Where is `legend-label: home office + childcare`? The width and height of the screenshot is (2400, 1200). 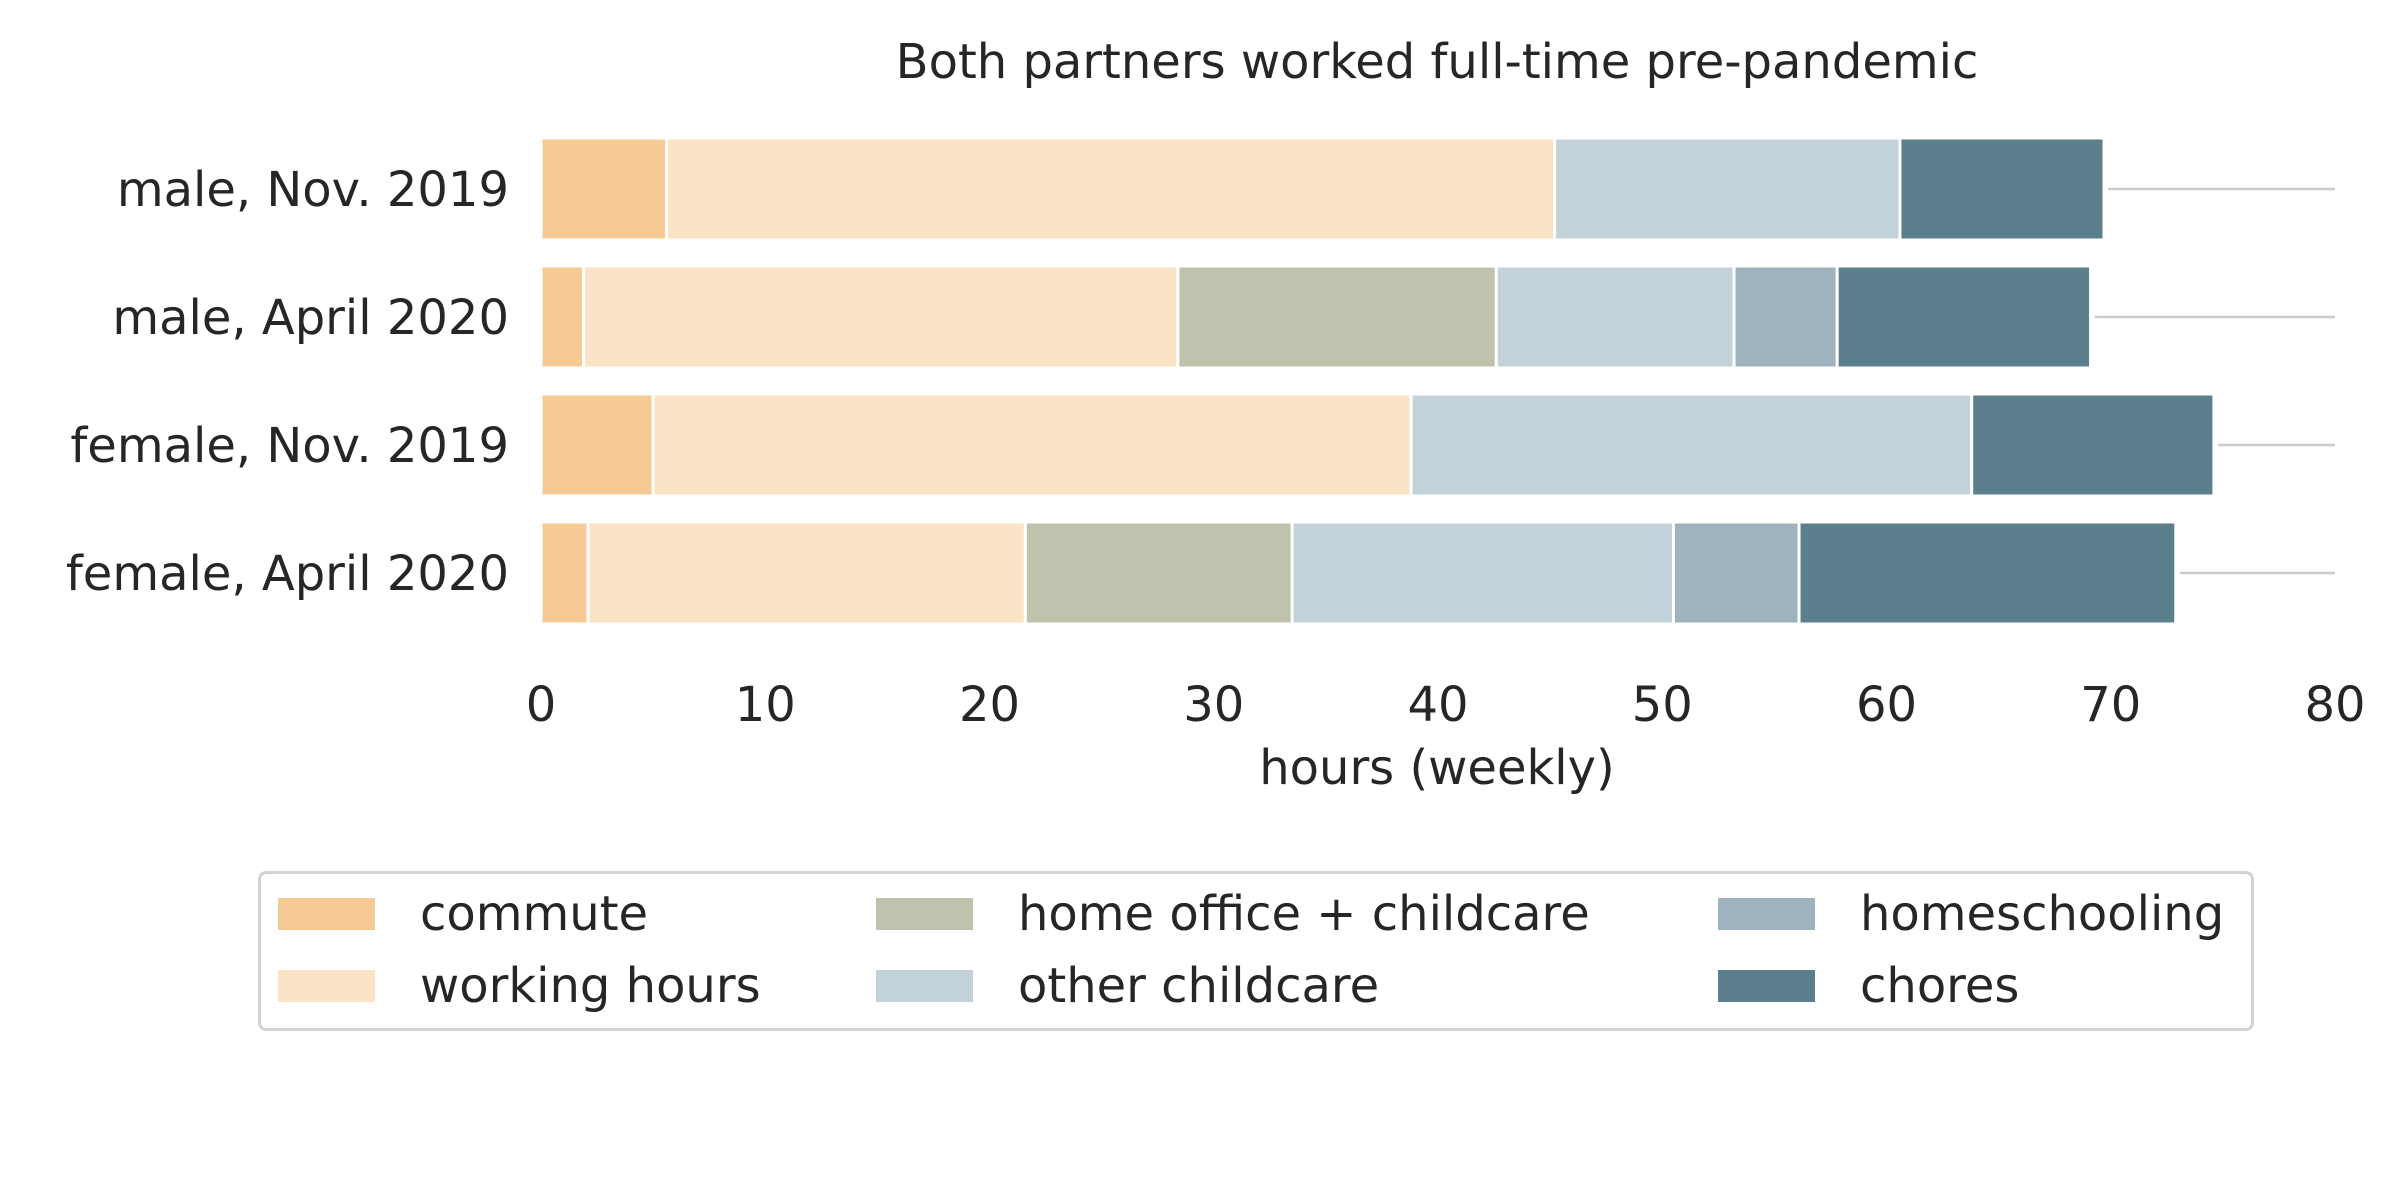
legend-label: home office + childcare is located at coordinates (1304, 914).